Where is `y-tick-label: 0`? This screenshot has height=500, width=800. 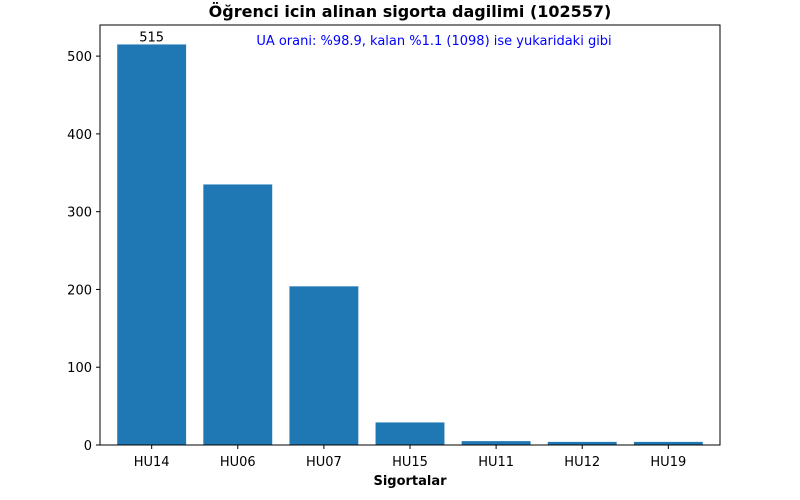
y-tick-label: 0 is located at coordinates (88, 446).